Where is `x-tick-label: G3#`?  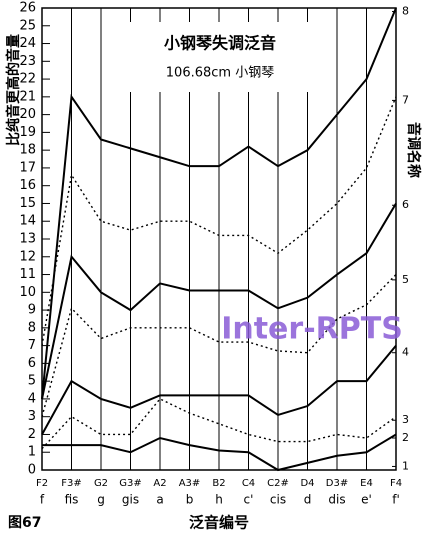 x-tick-label: G3# is located at coordinates (130, 483).